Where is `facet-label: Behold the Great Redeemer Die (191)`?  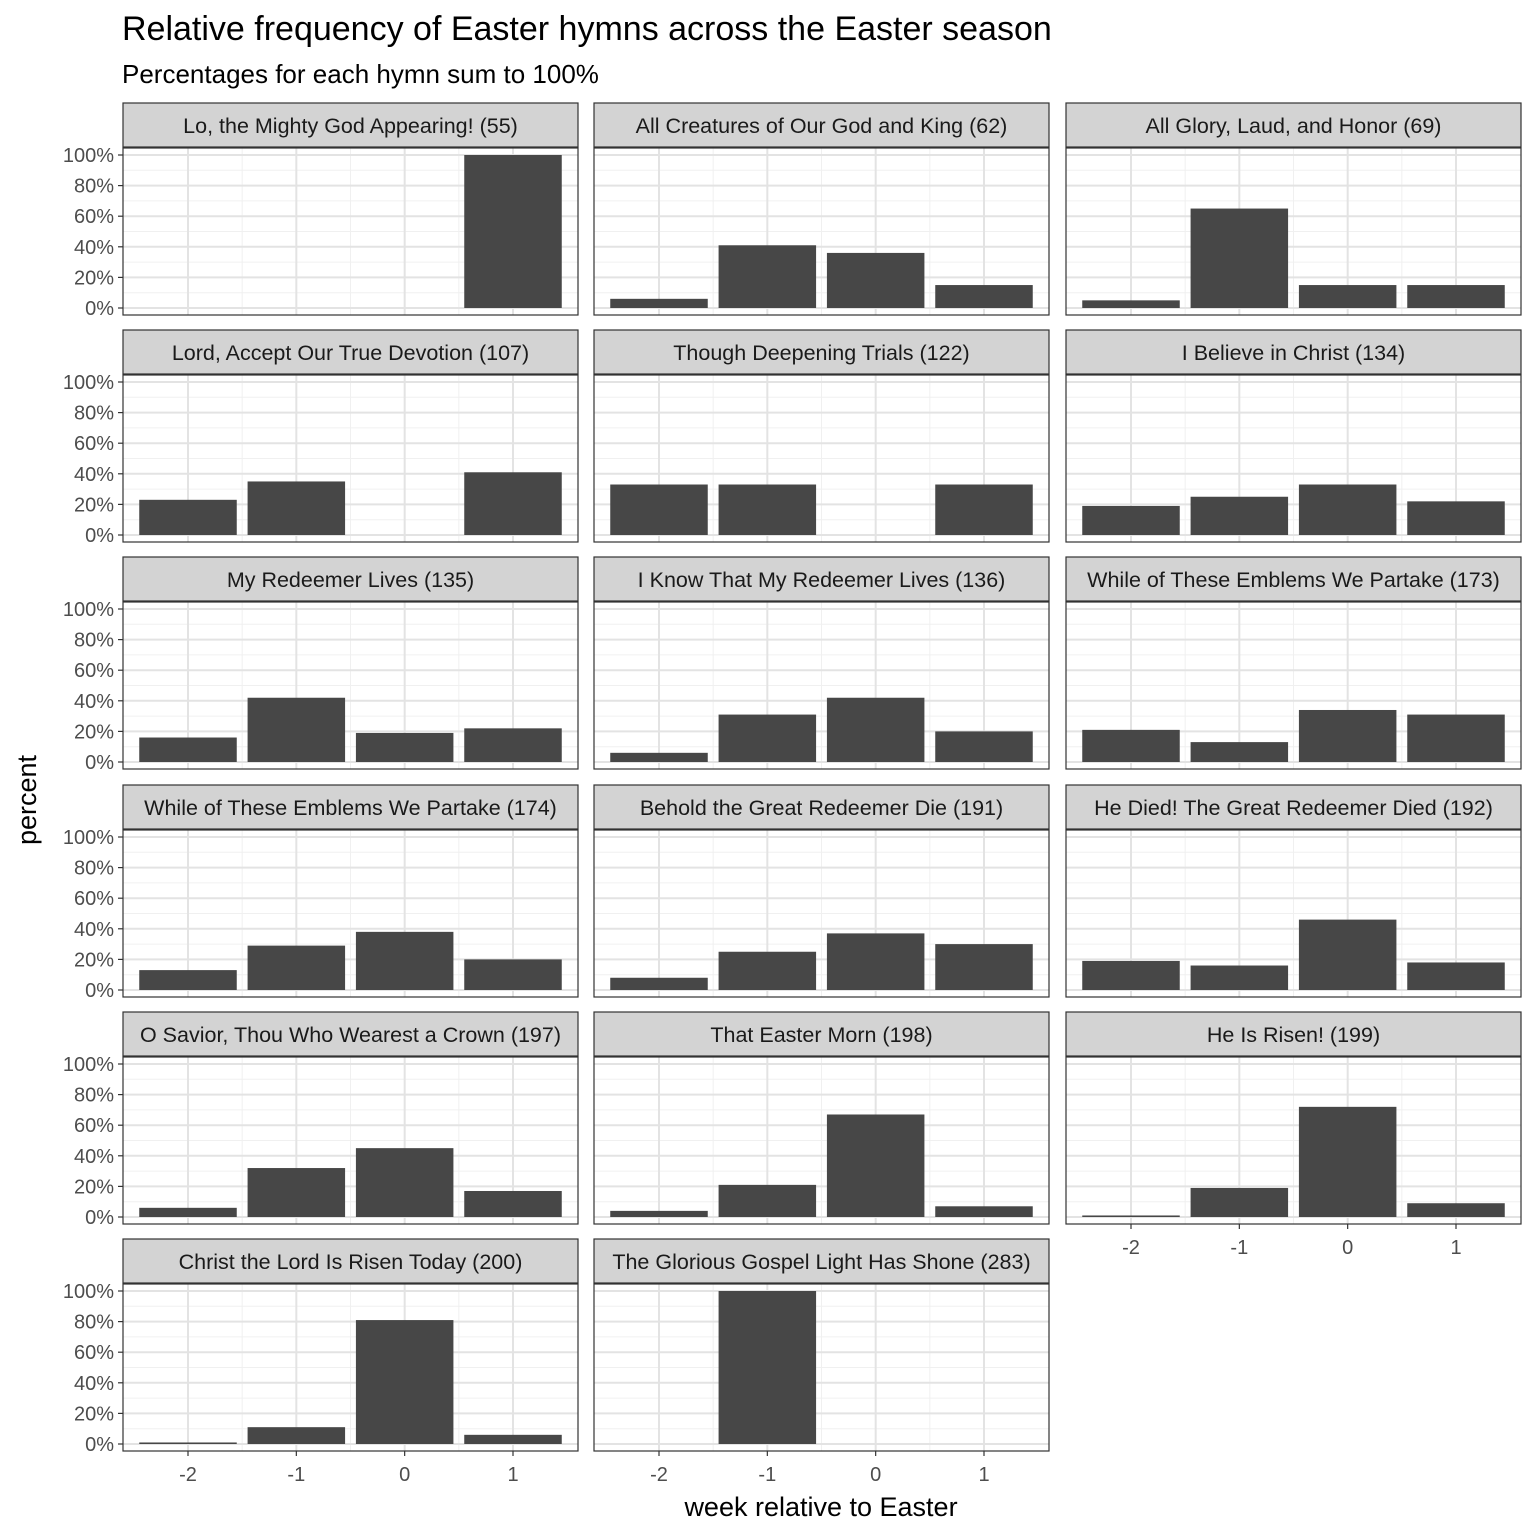 facet-label: Behold the Great Redeemer Die (191) is located at coordinates (821, 808).